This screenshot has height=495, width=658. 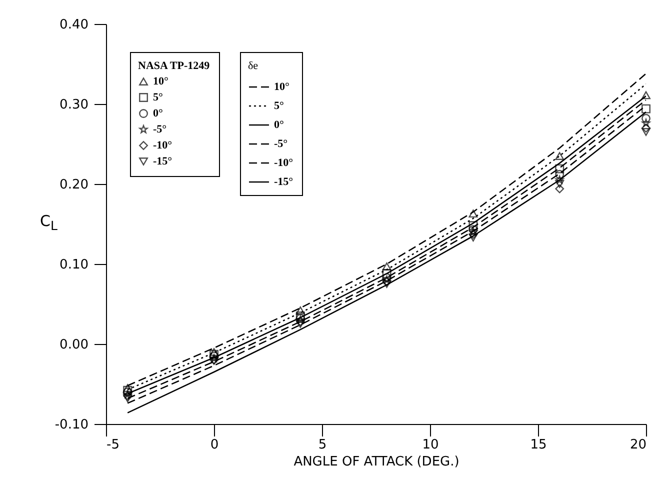 What do you see at coordinates (74, 265) in the screenshot?
I see `y-tick-label: 0.10` at bounding box center [74, 265].